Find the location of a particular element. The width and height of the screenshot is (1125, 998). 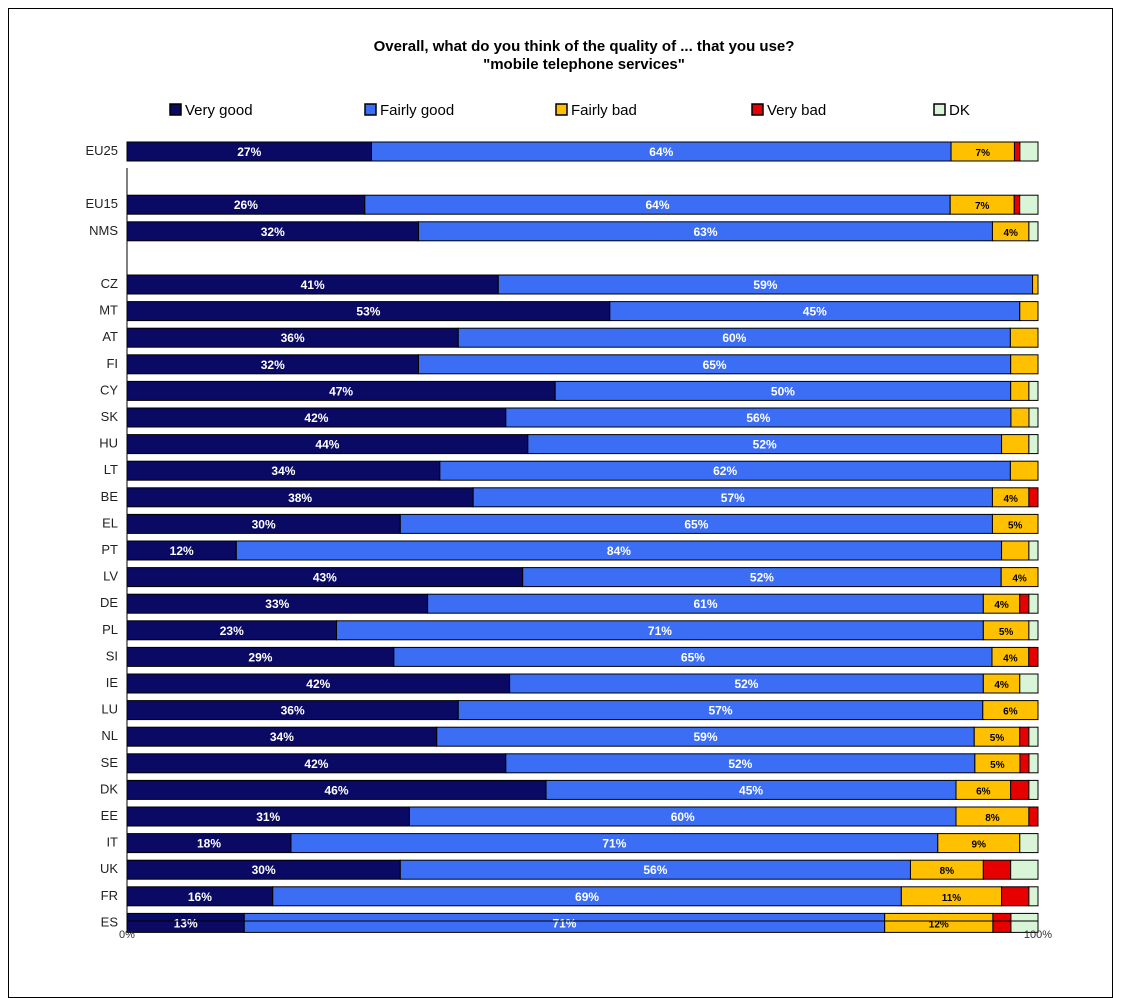

category-label: SE is located at coordinates (110, 762).